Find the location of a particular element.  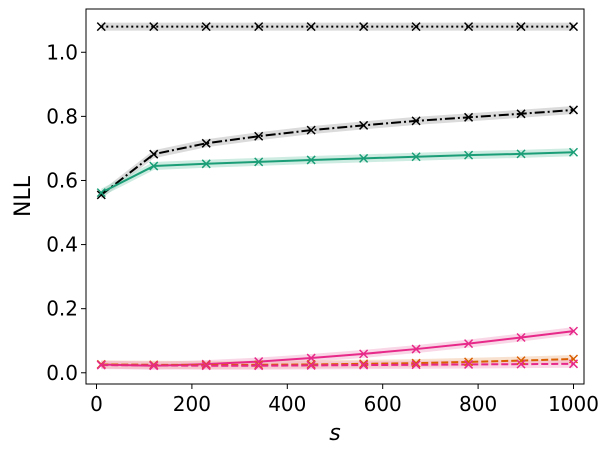

y-tick-label: 0.2 is located at coordinates (62, 309).